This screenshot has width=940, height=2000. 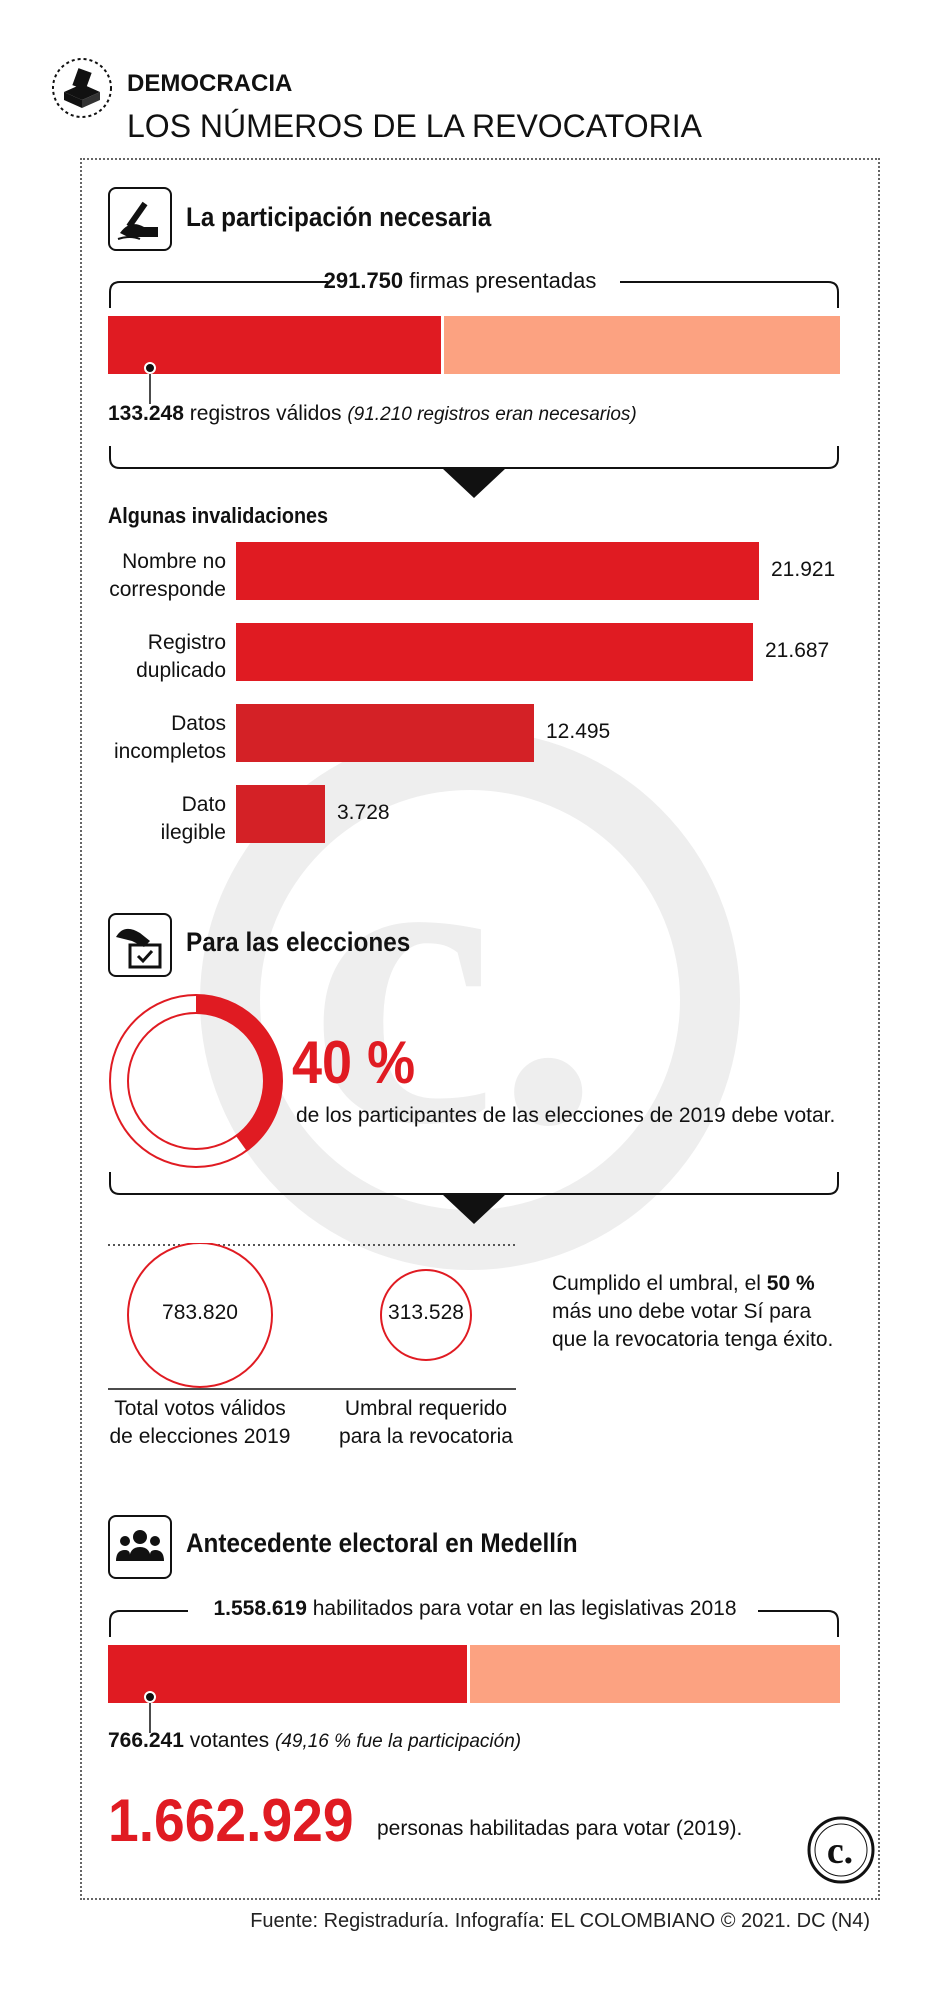 I want to click on signing-hand-icon, so click(x=137, y=220).